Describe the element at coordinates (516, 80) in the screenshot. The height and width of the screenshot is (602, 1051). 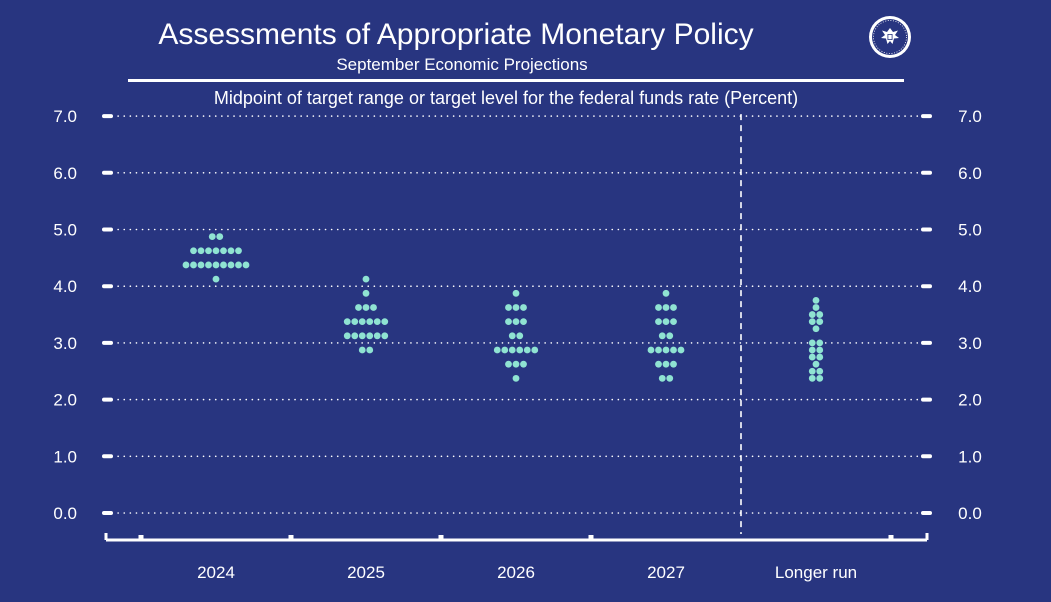
I see `title-divider` at that location.